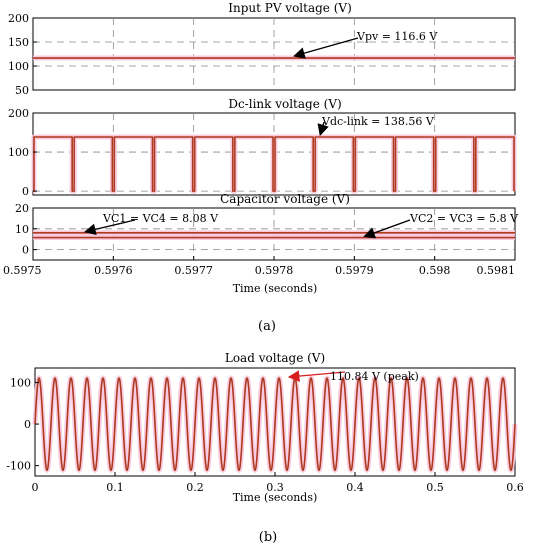 The width and height of the screenshot is (535, 550). I want to click on caps-x-tick-label: 0.598, so click(435, 270).